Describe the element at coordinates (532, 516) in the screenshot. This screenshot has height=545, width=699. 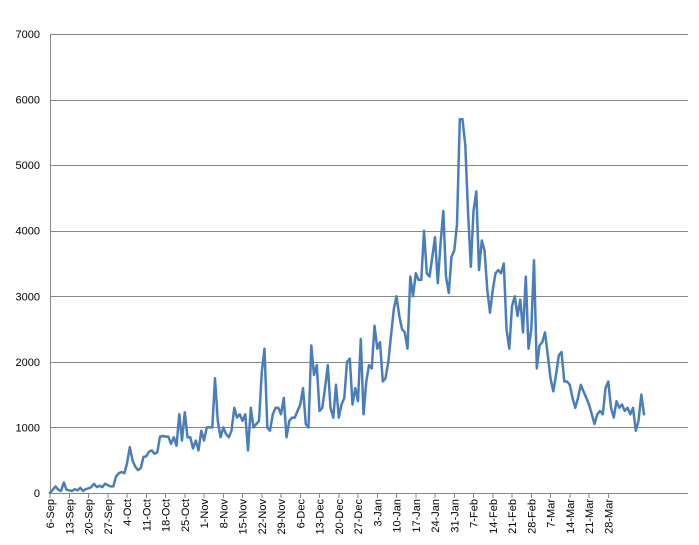
I see `x-tick-label: 28-Feb` at that location.